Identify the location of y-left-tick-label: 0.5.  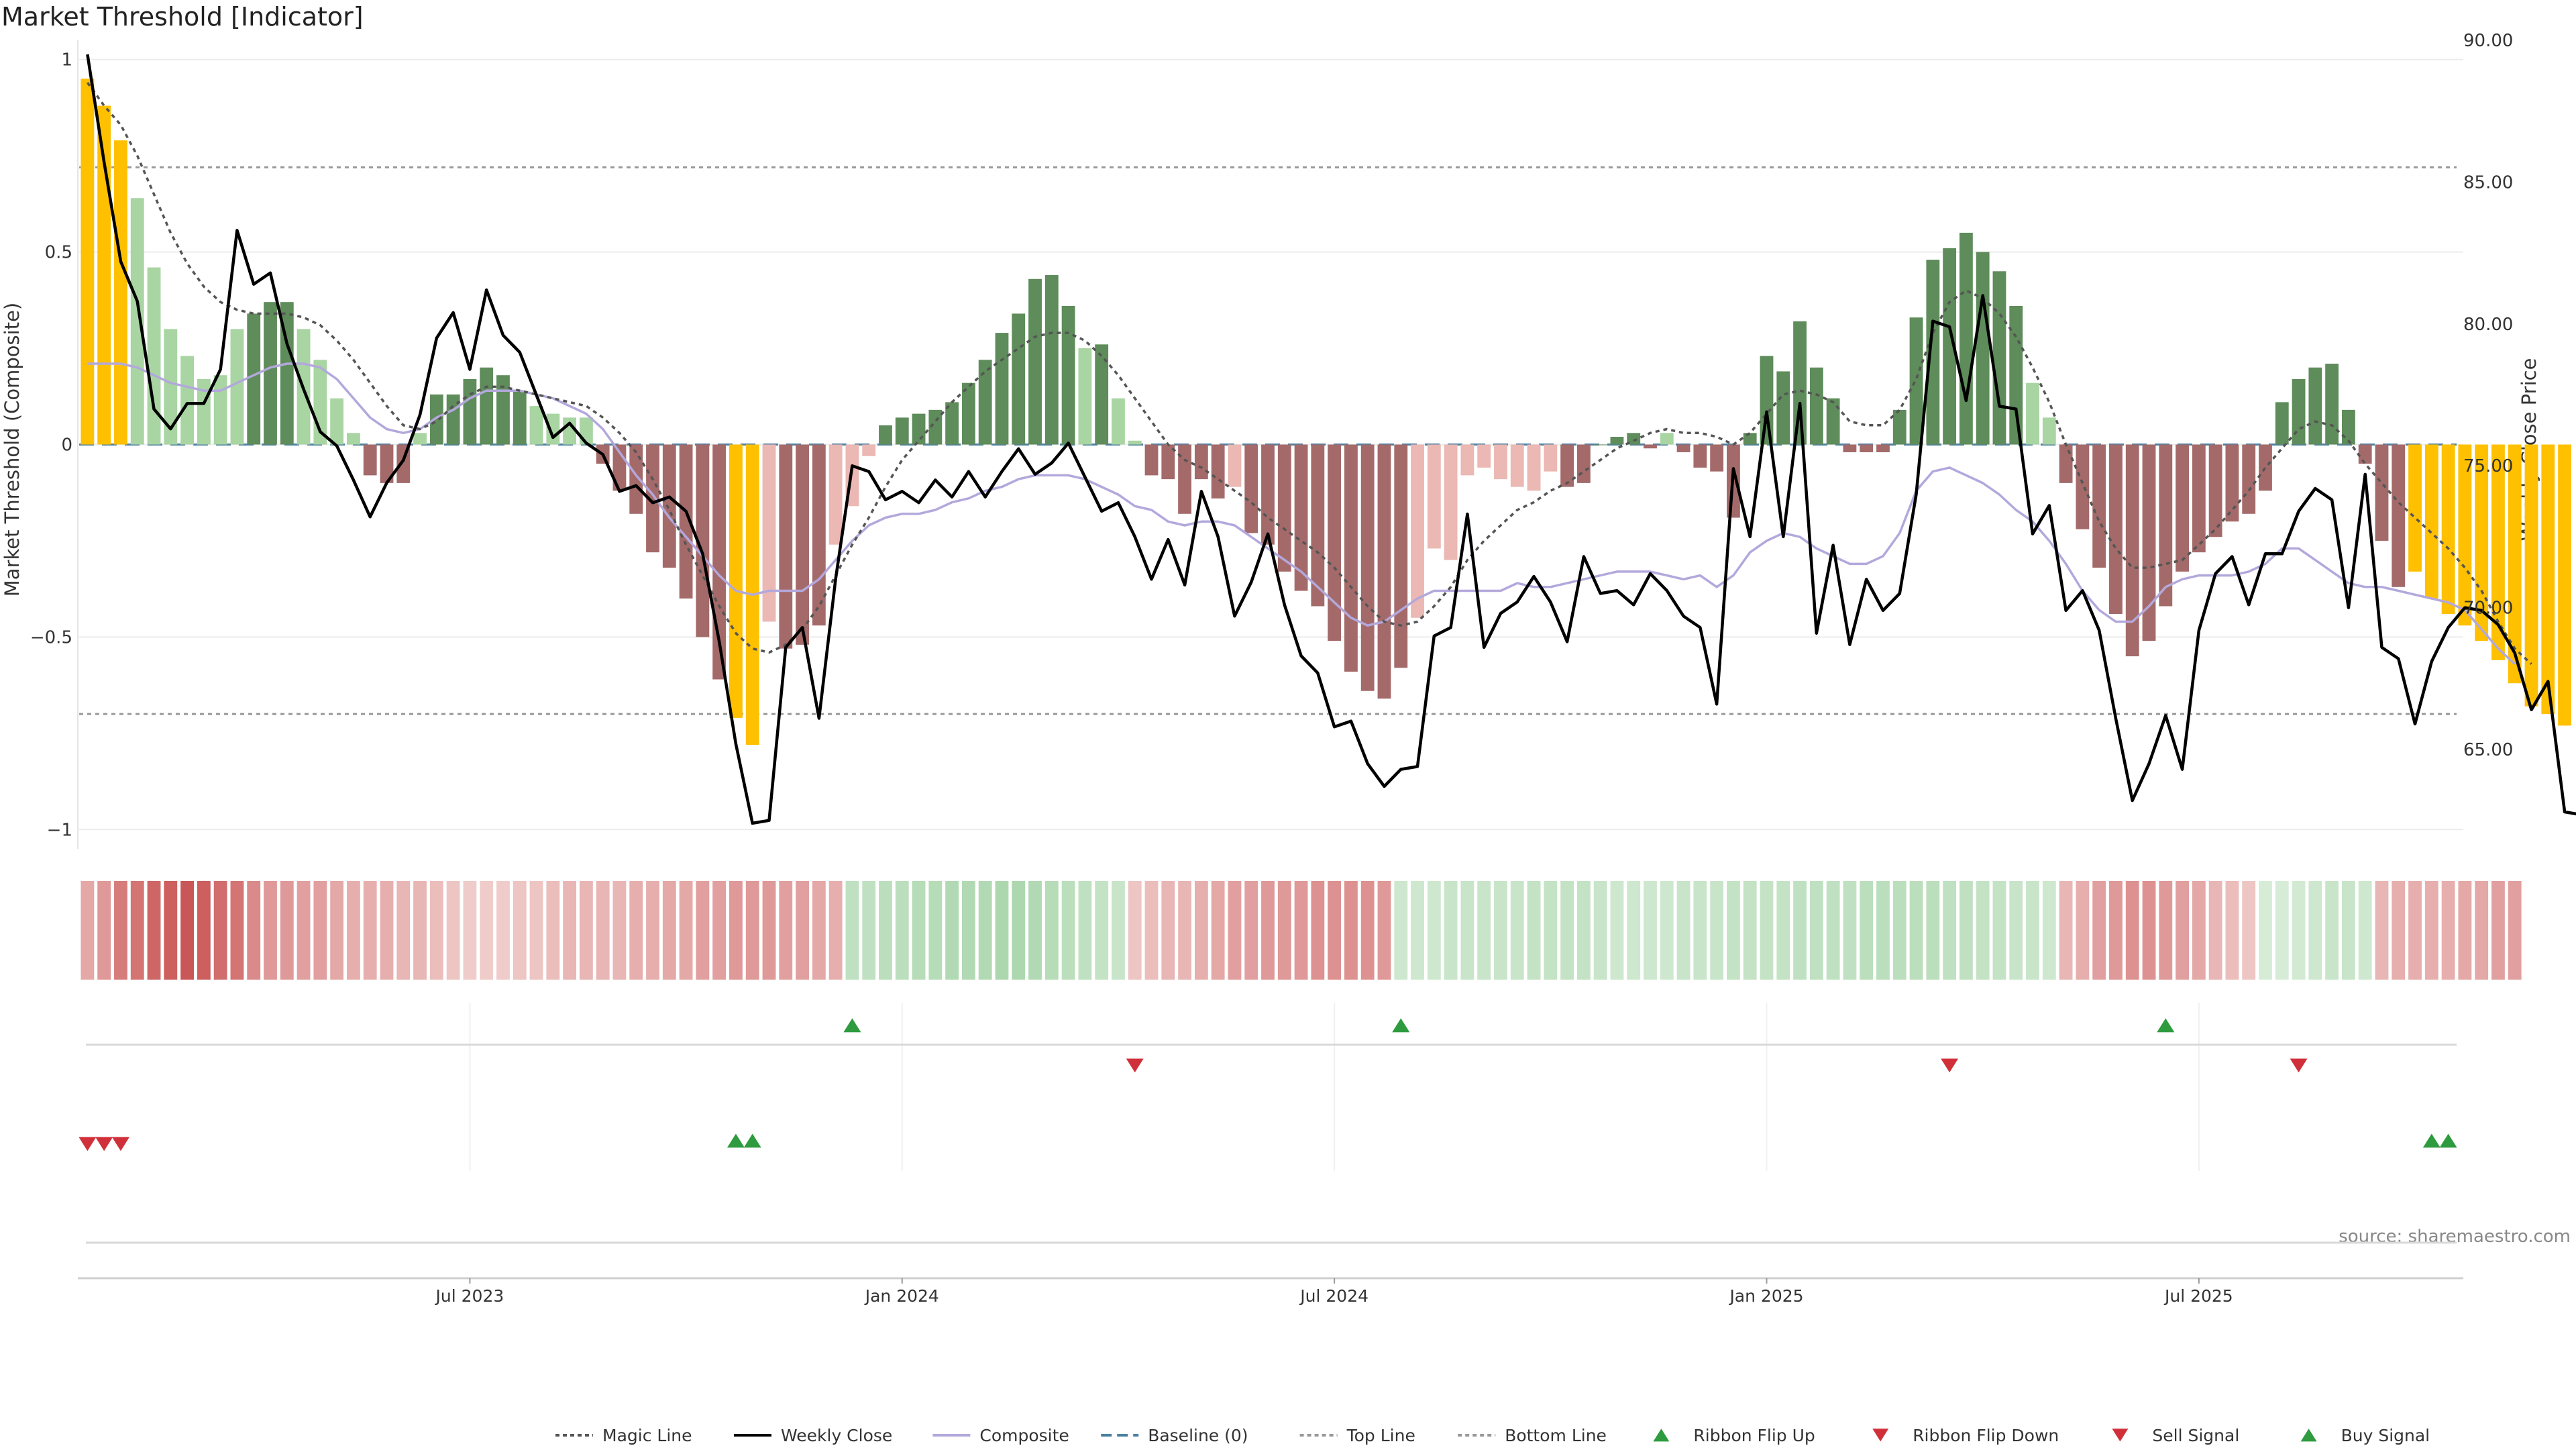
(58, 253).